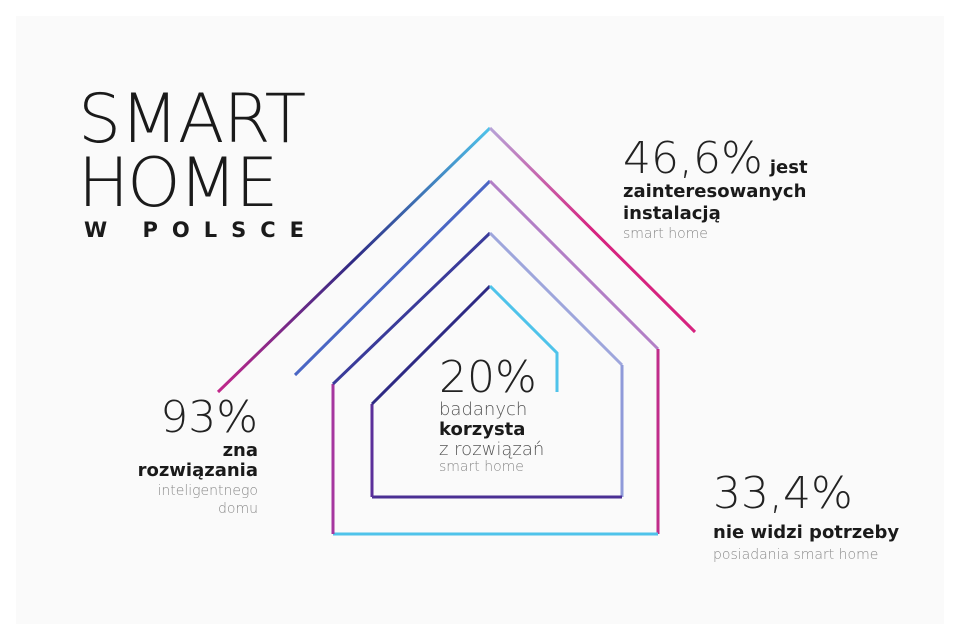 This screenshot has height=640, width=960. I want to click on stat-interested-bold-line2: zainteresowanych, so click(715, 191).